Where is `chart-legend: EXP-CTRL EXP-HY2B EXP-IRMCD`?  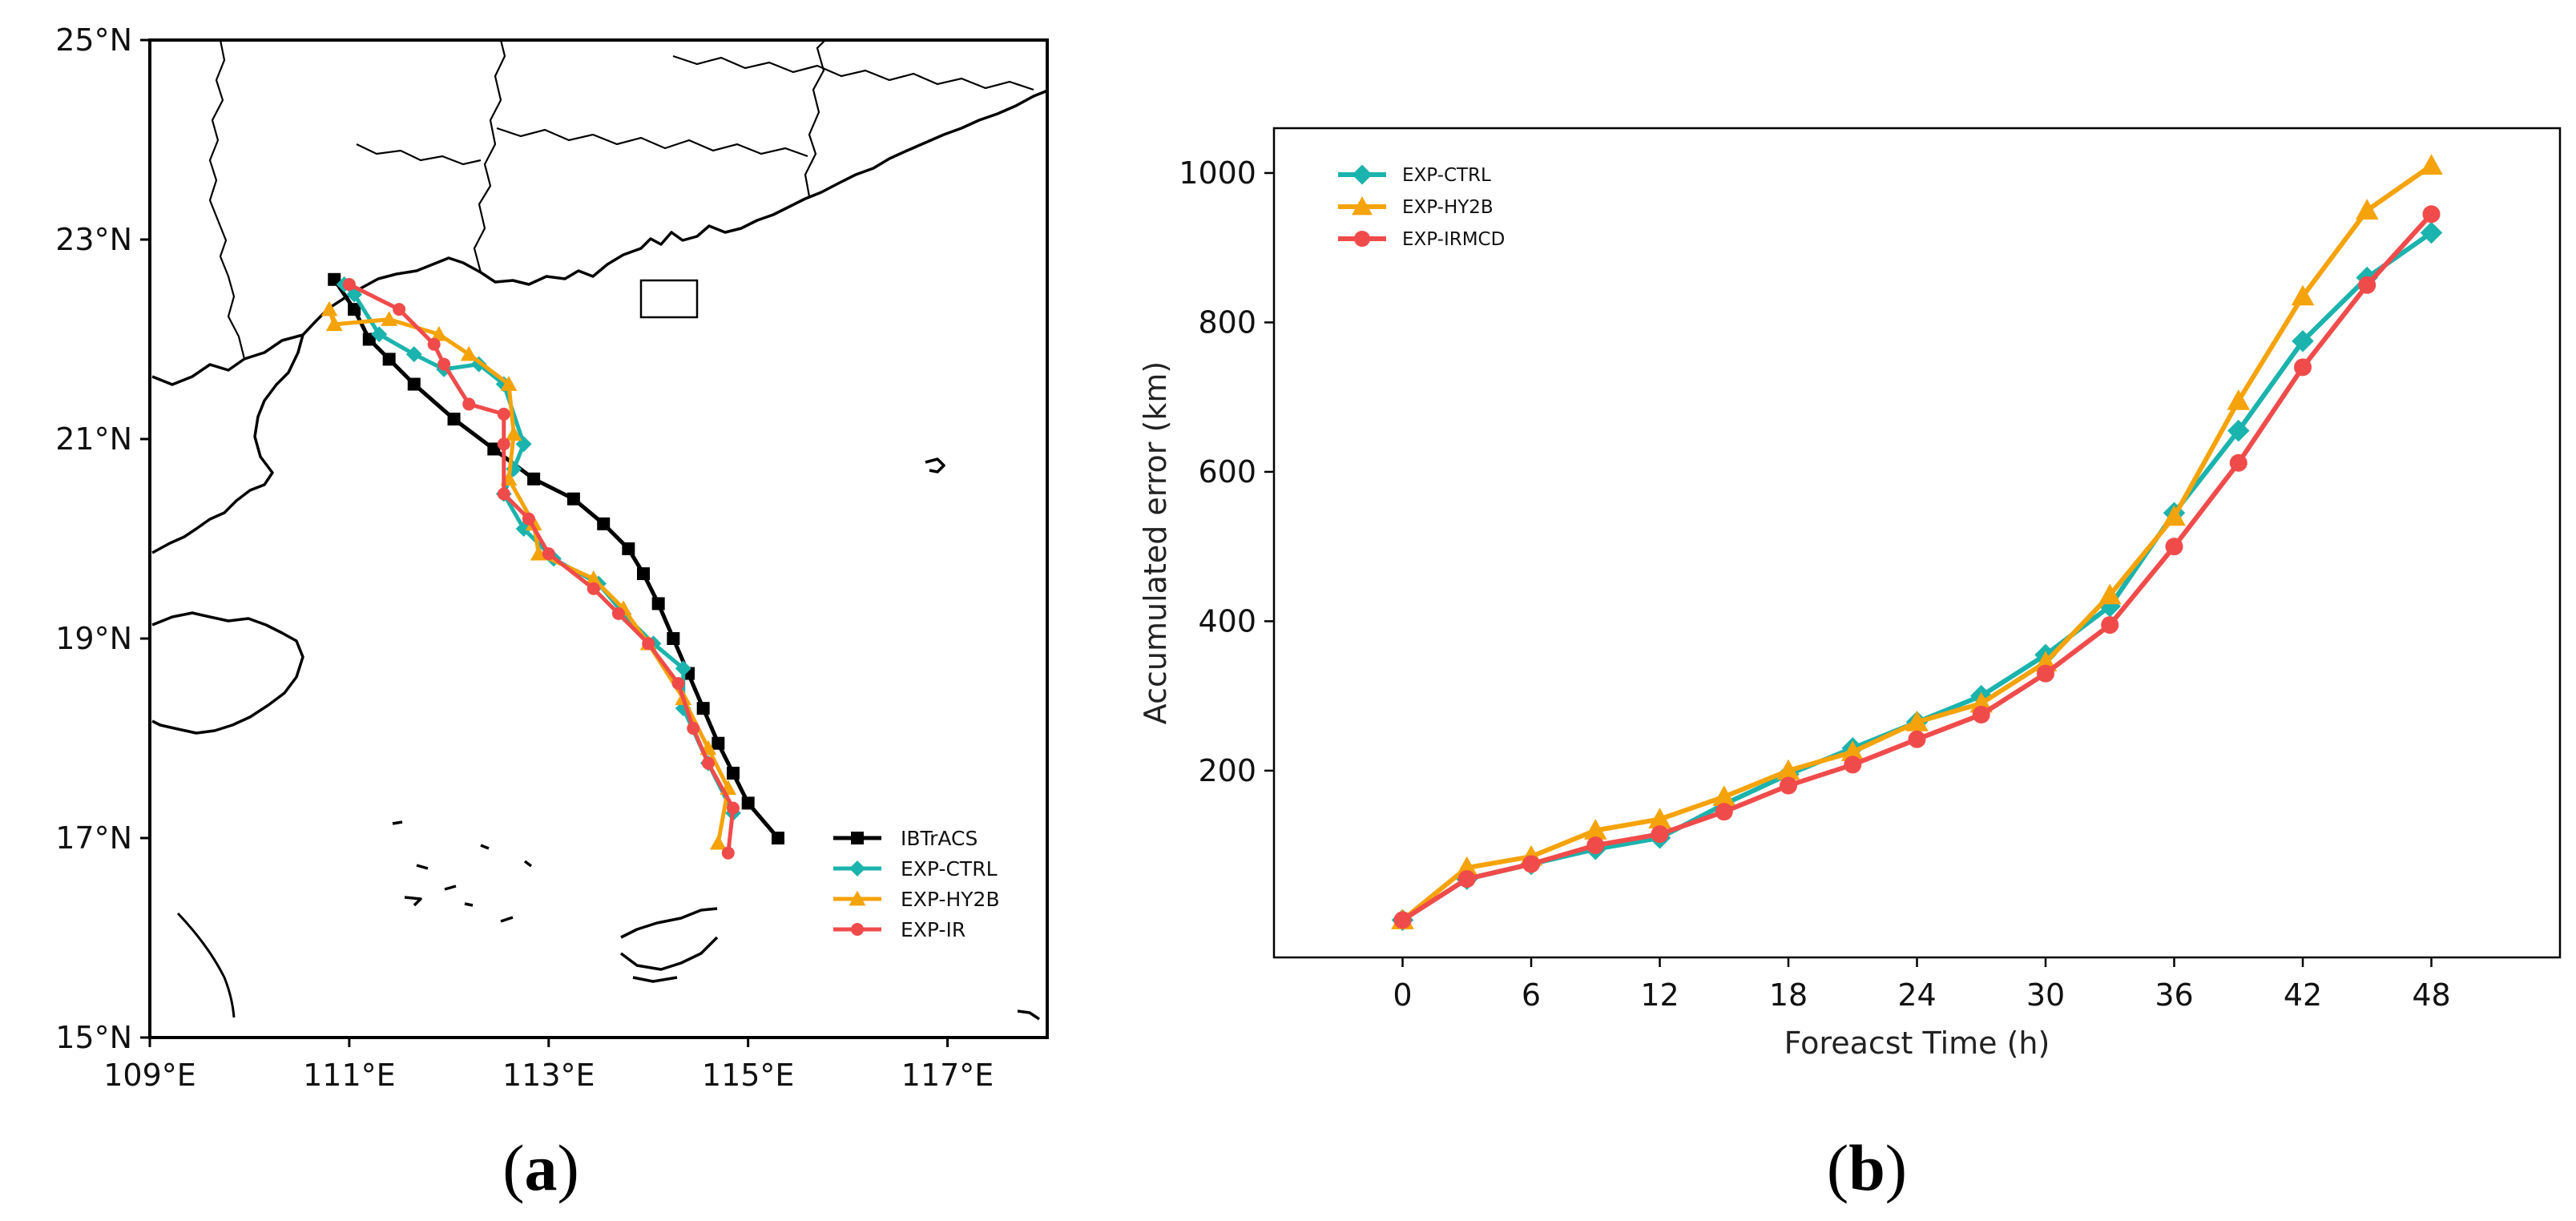 chart-legend: EXP-CTRL EXP-HY2B EXP-IRMCD is located at coordinates (1421, 207).